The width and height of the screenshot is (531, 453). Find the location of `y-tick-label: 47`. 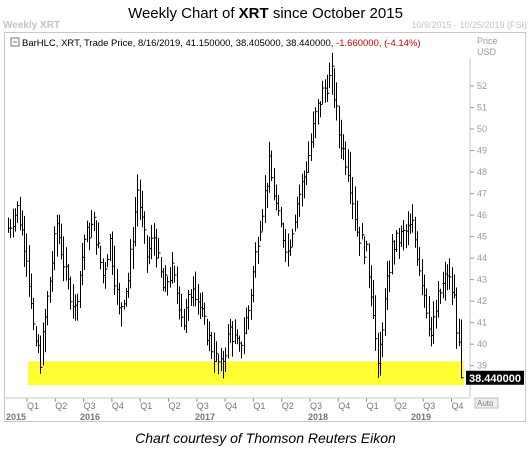

y-tick-label: 47 is located at coordinates (482, 194).